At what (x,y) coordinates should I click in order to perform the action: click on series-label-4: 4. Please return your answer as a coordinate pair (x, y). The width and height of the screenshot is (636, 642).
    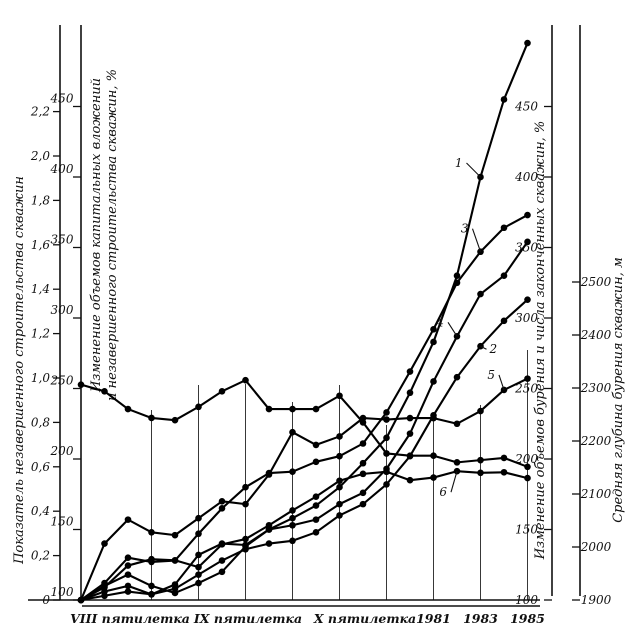
    Looking at the image, I should click on (439, 322).